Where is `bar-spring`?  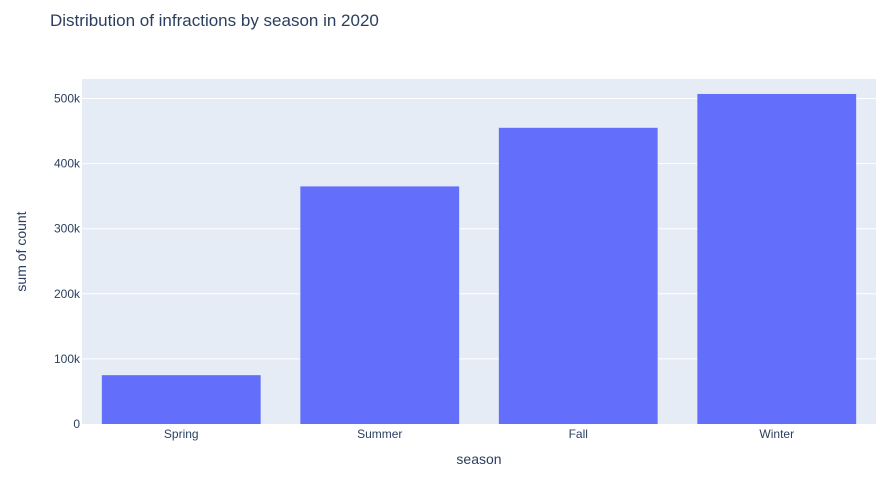 bar-spring is located at coordinates (181, 399).